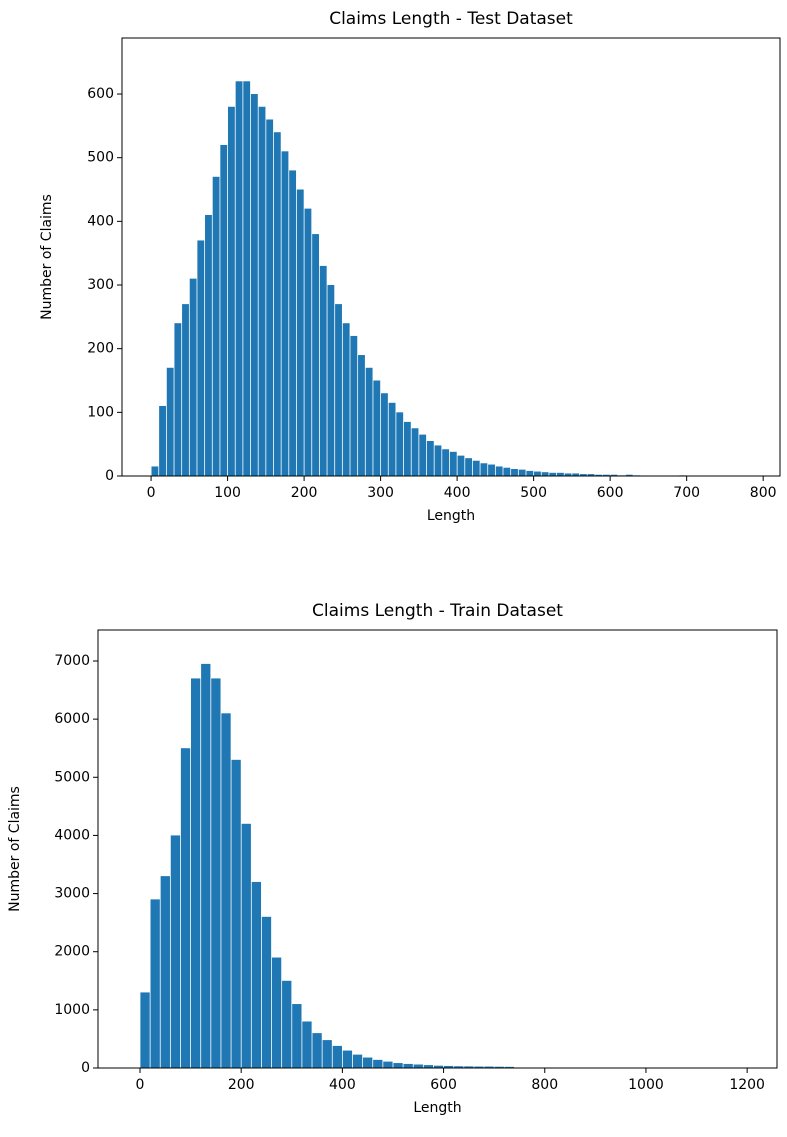 This screenshot has width=787, height=1137. Describe the element at coordinates (100, 221) in the screenshot. I see `y-tick-label: 400` at that location.